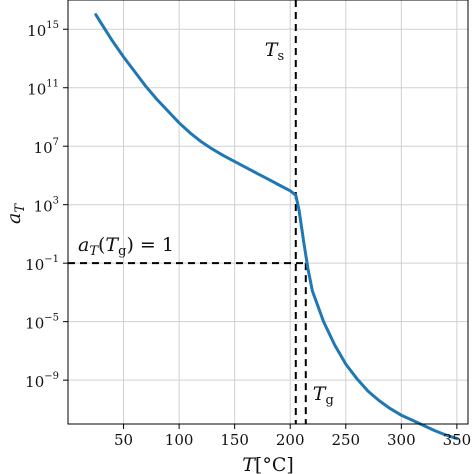 This screenshot has height=474, width=474. Describe the element at coordinates (101, 245) in the screenshot. I see `equation-open: (` at that location.